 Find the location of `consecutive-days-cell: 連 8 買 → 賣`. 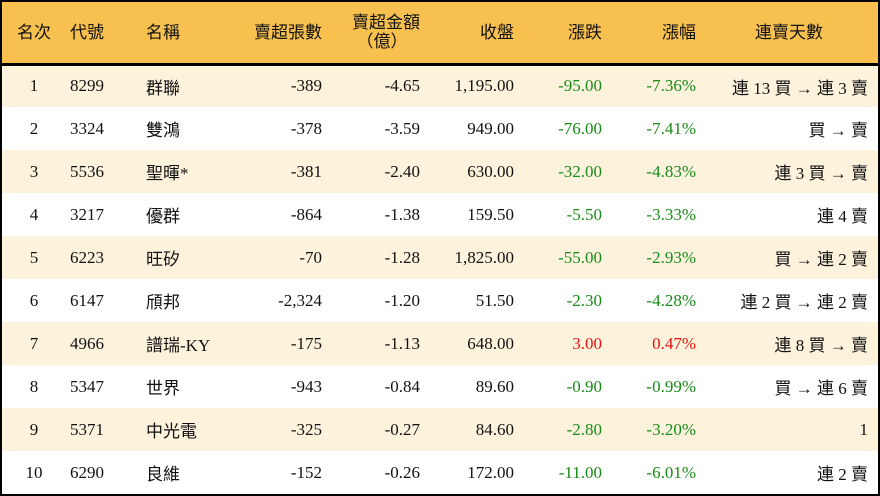

consecutive-days-cell: 連 8 買 → 賣 is located at coordinates (821, 345).